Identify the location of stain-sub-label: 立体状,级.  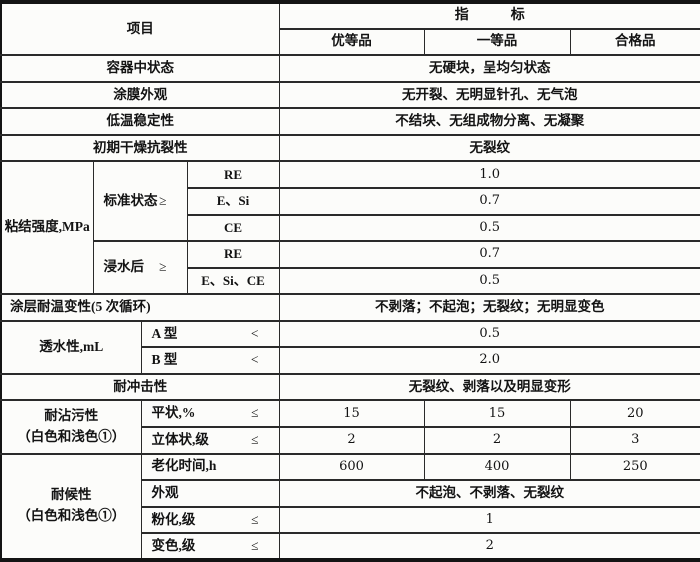
(180, 439).